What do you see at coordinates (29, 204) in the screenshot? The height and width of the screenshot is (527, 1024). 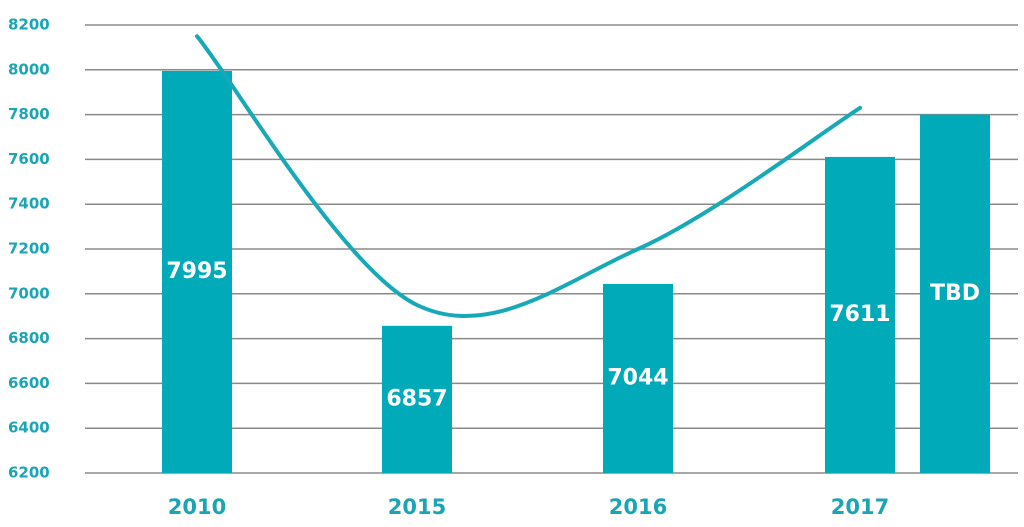 I see `y-tick-label: 7400` at bounding box center [29, 204].